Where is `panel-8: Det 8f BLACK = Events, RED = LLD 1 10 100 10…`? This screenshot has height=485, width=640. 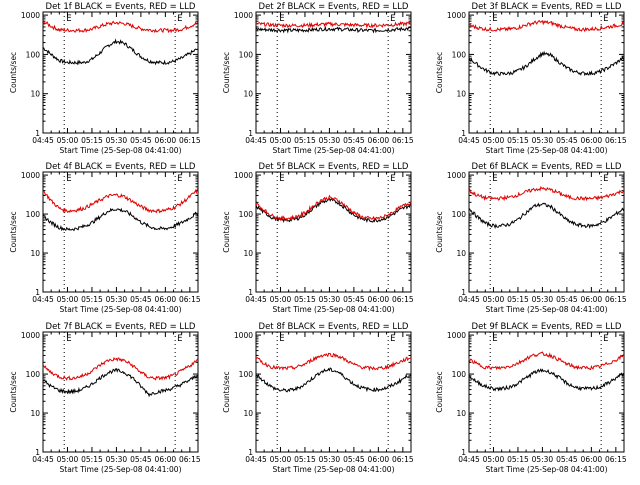 panel-8: Det 8f BLACK = Events, RED = LLD 1 10 100 10… is located at coordinates (318, 398).